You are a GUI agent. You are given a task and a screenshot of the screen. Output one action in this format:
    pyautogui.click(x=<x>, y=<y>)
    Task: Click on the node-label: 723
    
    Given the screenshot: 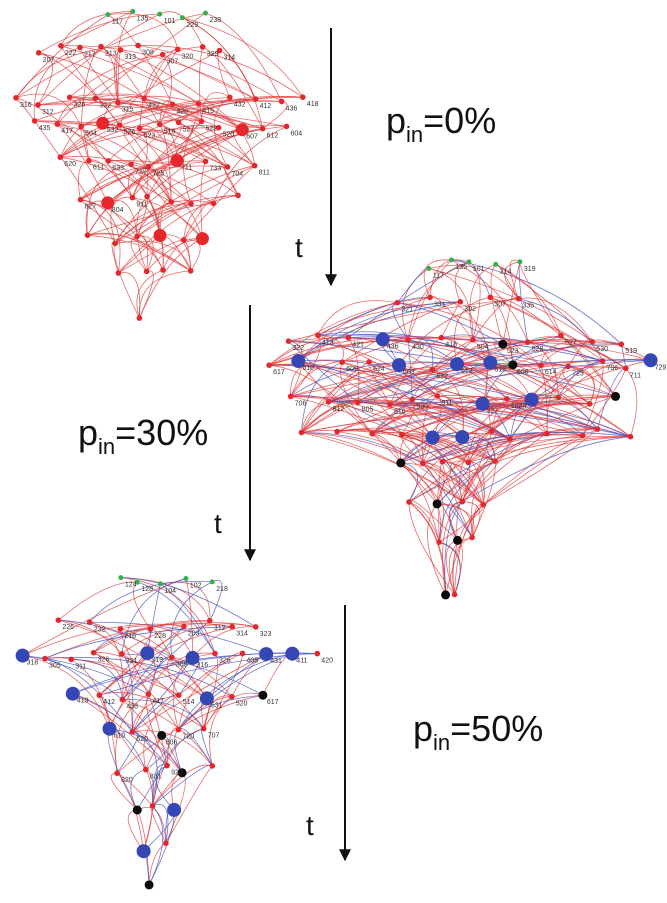 What is the action you would take?
    pyautogui.click(x=578, y=373)
    